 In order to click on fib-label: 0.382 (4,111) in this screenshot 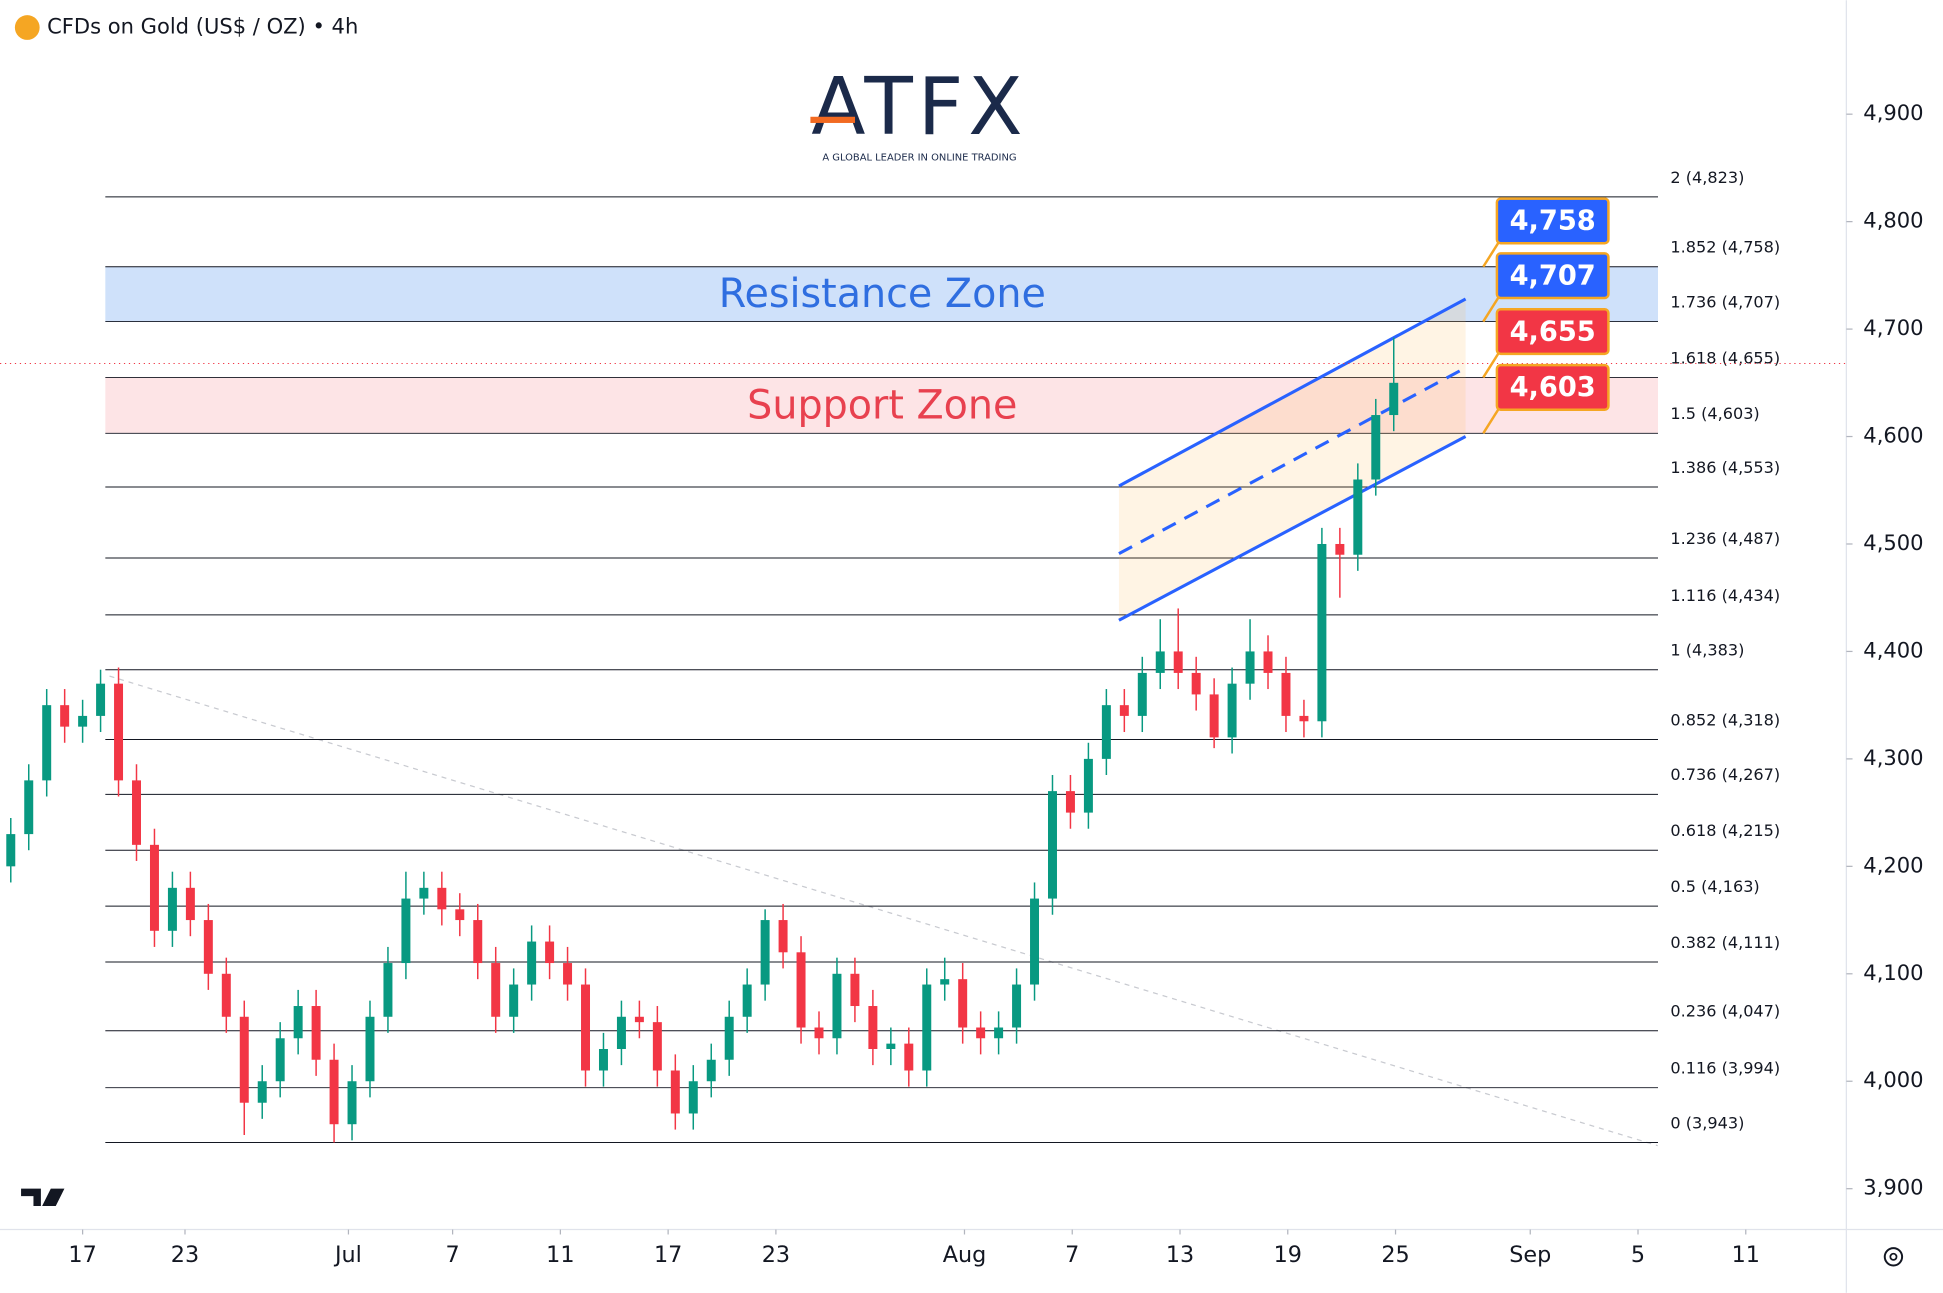, I will do `click(1725, 942)`.